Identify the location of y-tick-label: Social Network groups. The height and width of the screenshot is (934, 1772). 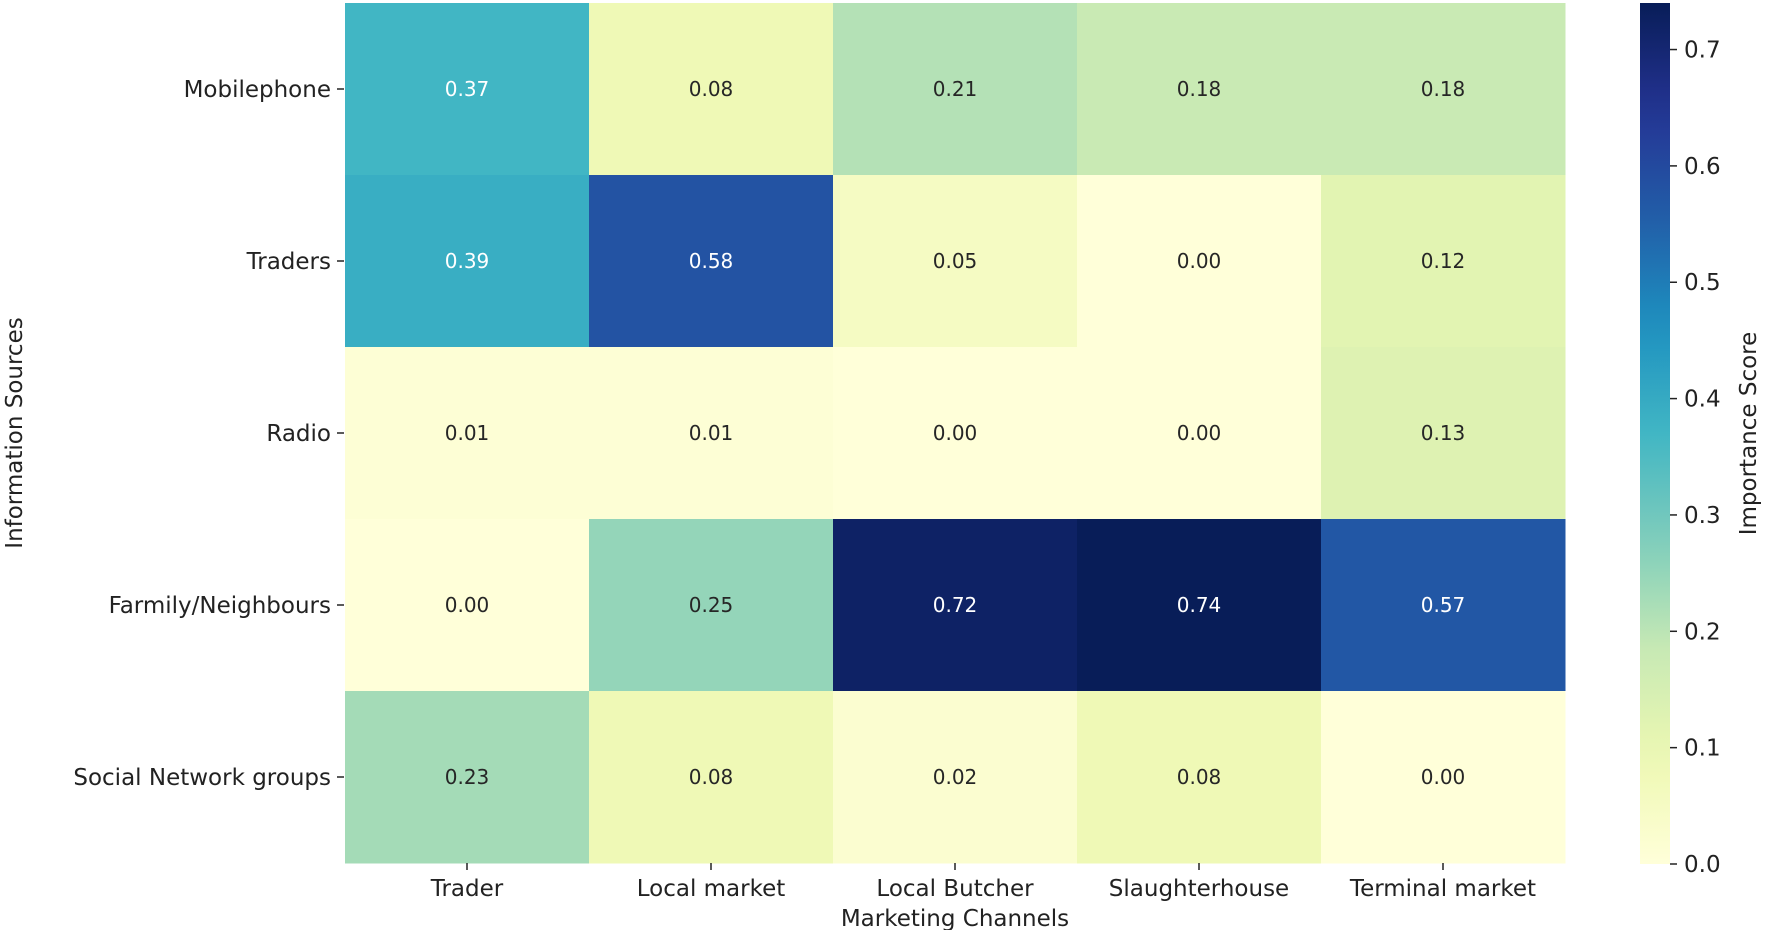
(202, 778).